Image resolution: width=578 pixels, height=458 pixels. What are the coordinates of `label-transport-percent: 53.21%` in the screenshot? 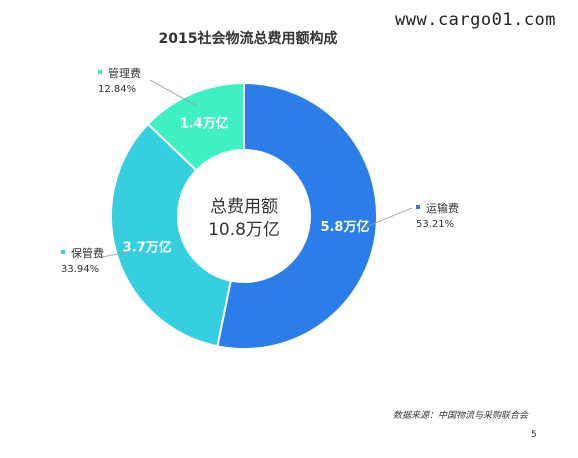 It's located at (435, 224).